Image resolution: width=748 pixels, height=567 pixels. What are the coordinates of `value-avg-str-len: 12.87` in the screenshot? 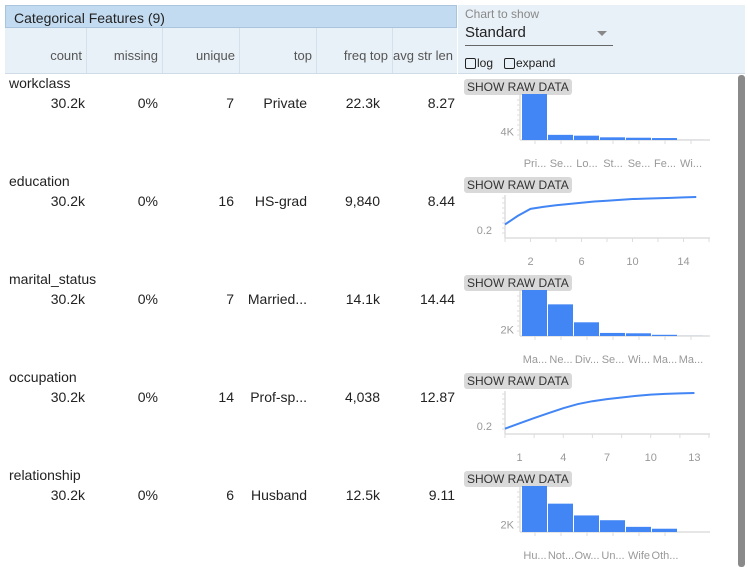 It's located at (437, 397).